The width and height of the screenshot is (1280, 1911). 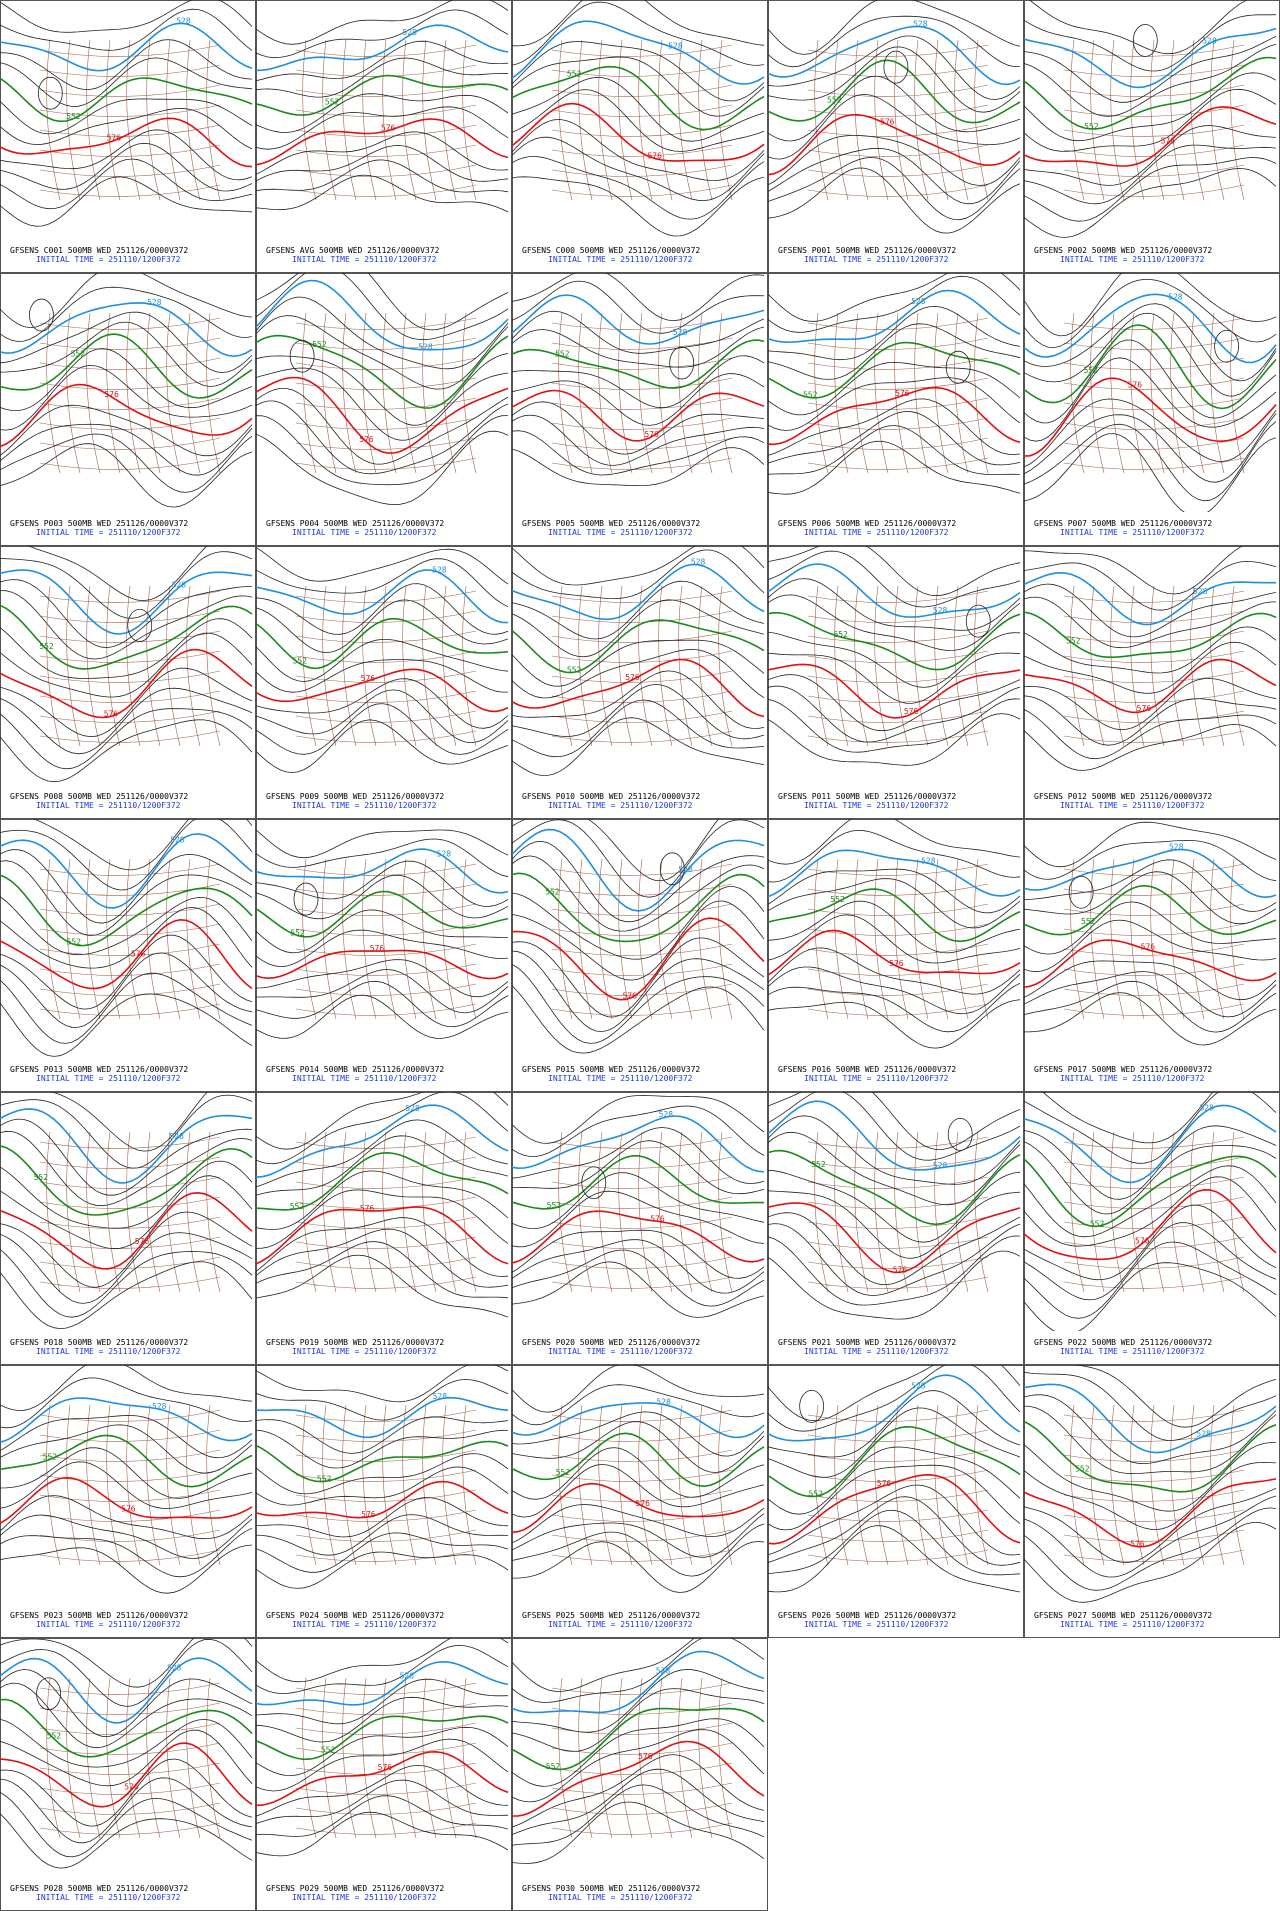 I want to click on panel-title: GFSENS P021 500MB WED 251126/0000V372, so click(x=867, y=1342).